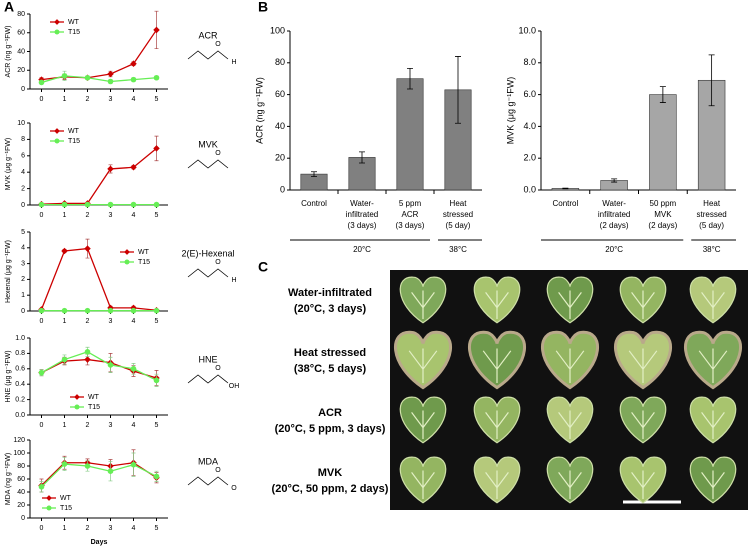  What do you see at coordinates (330, 429) in the screenshot?
I see `row-label: (20°C, 5 ppm, 3 days)` at bounding box center [330, 429].